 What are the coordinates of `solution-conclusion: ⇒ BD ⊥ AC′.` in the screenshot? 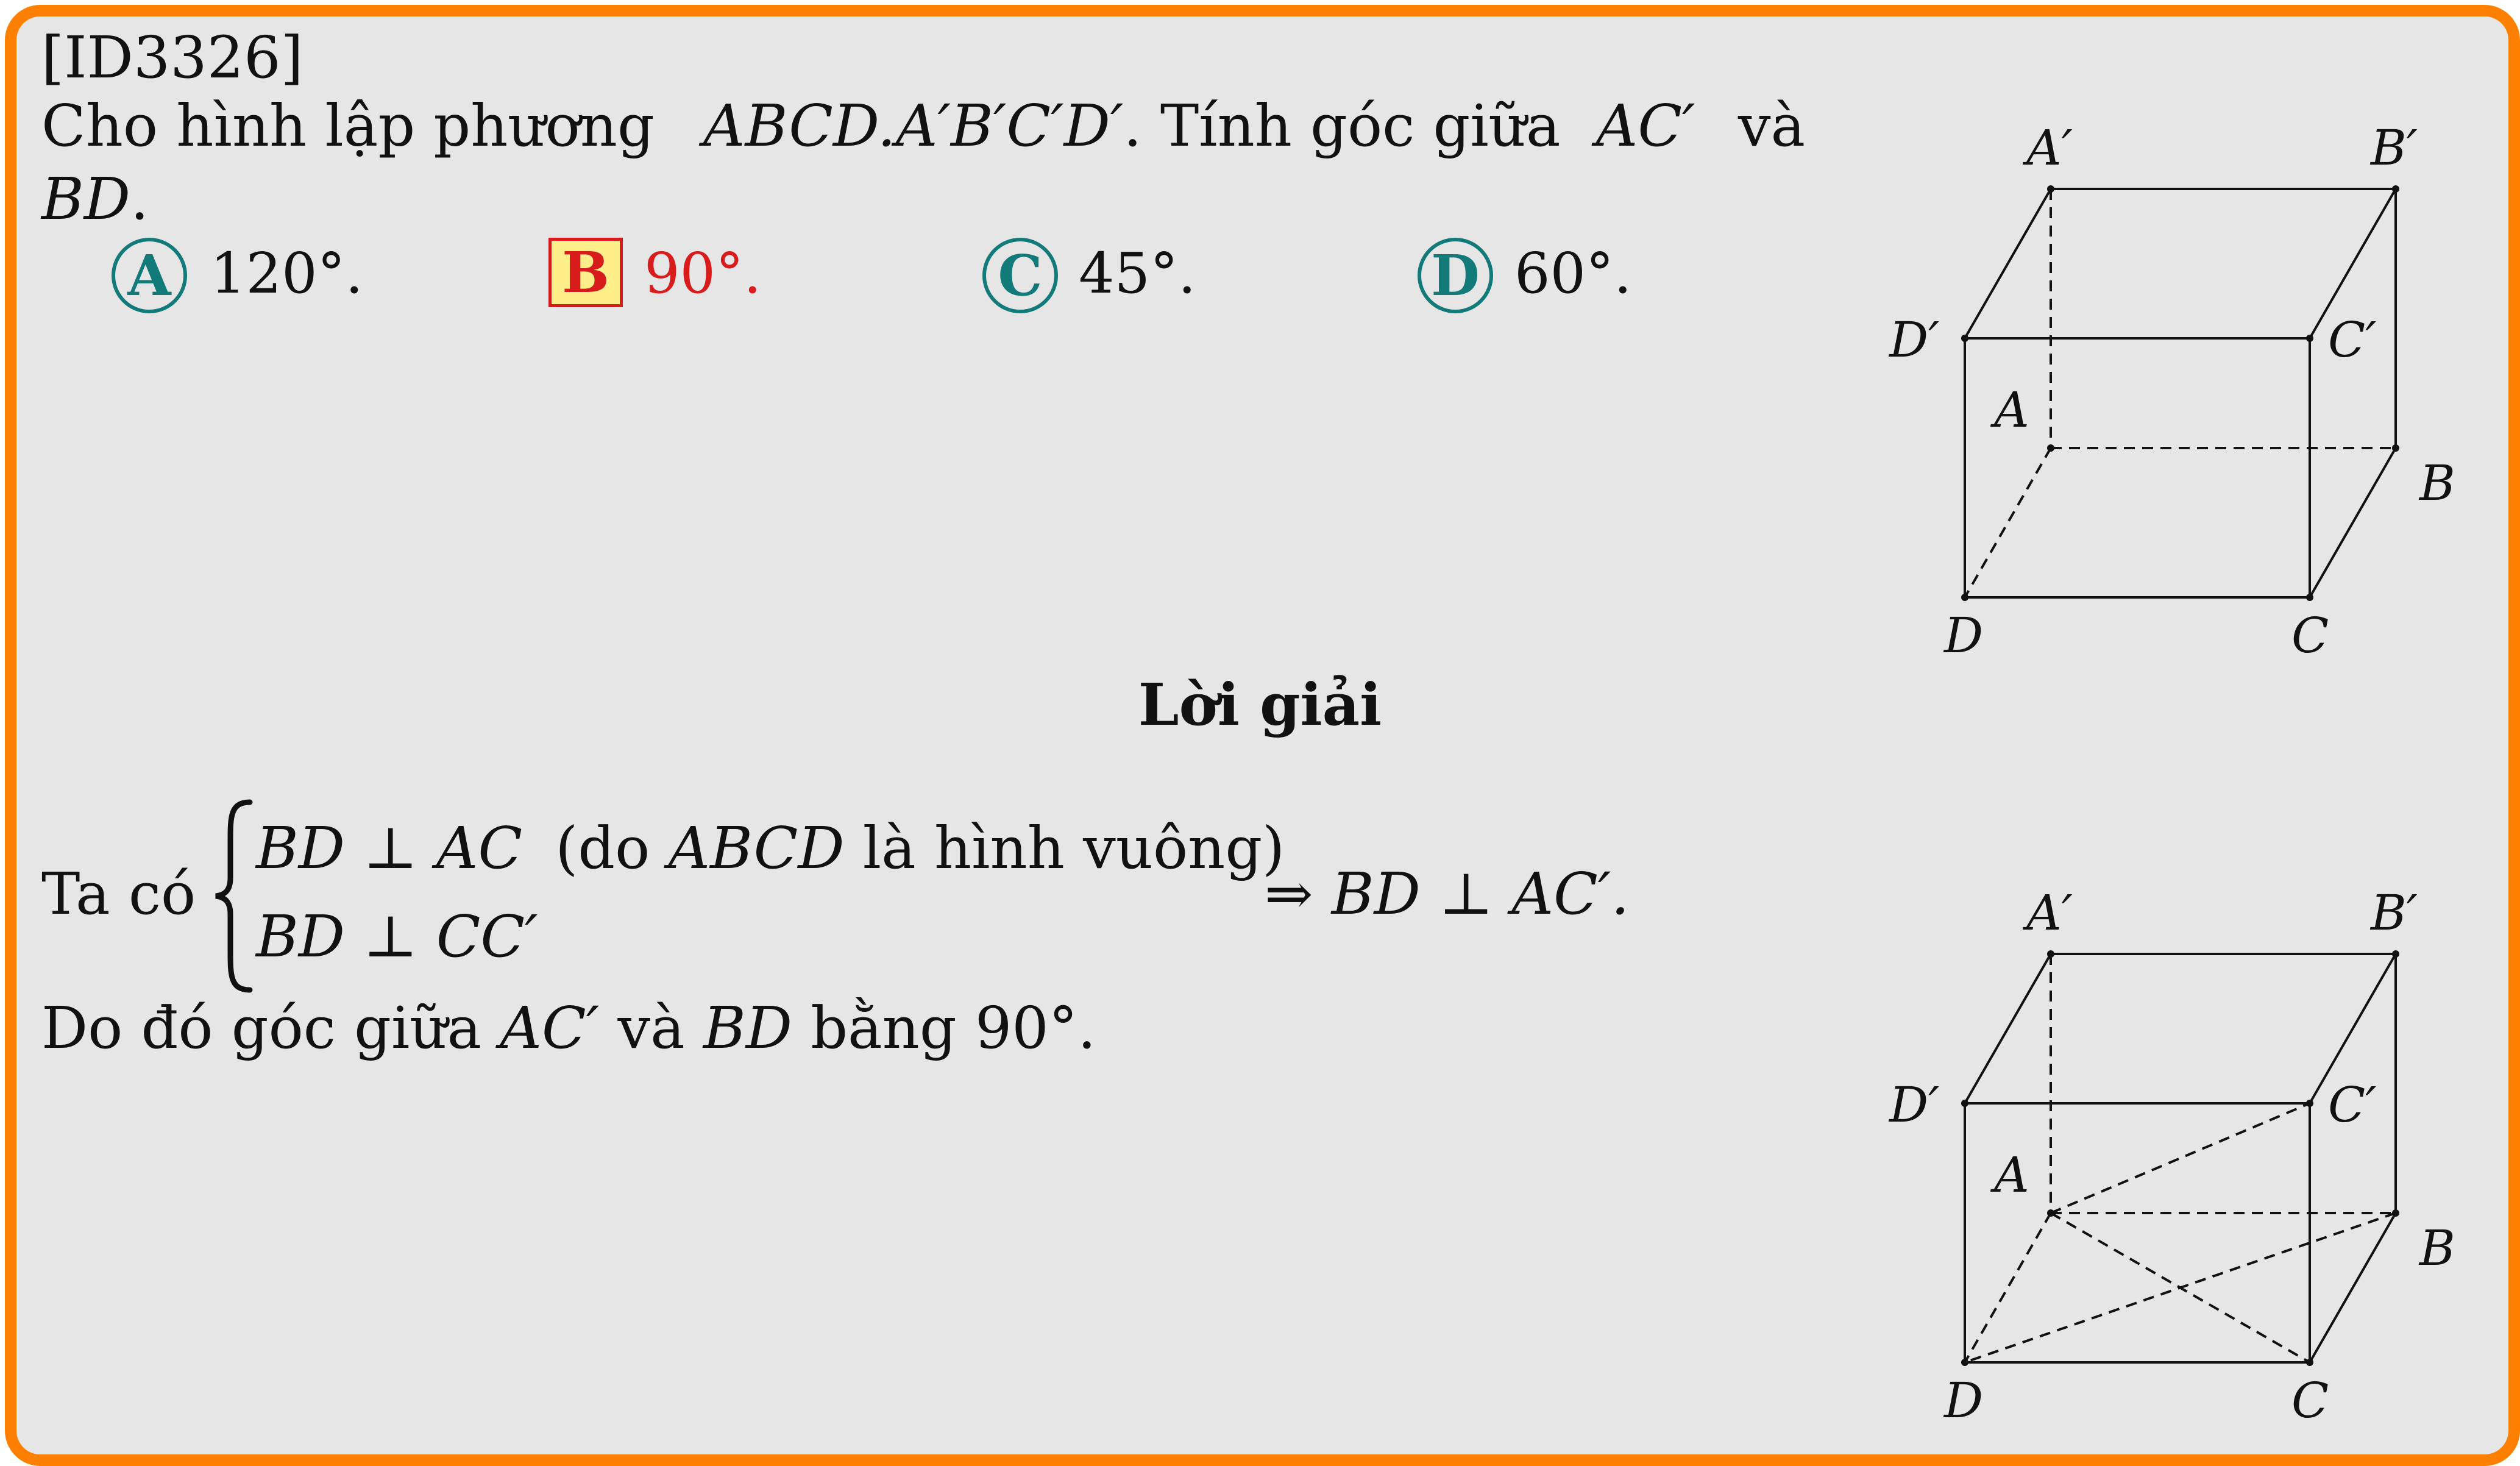 It's located at (1447, 895).